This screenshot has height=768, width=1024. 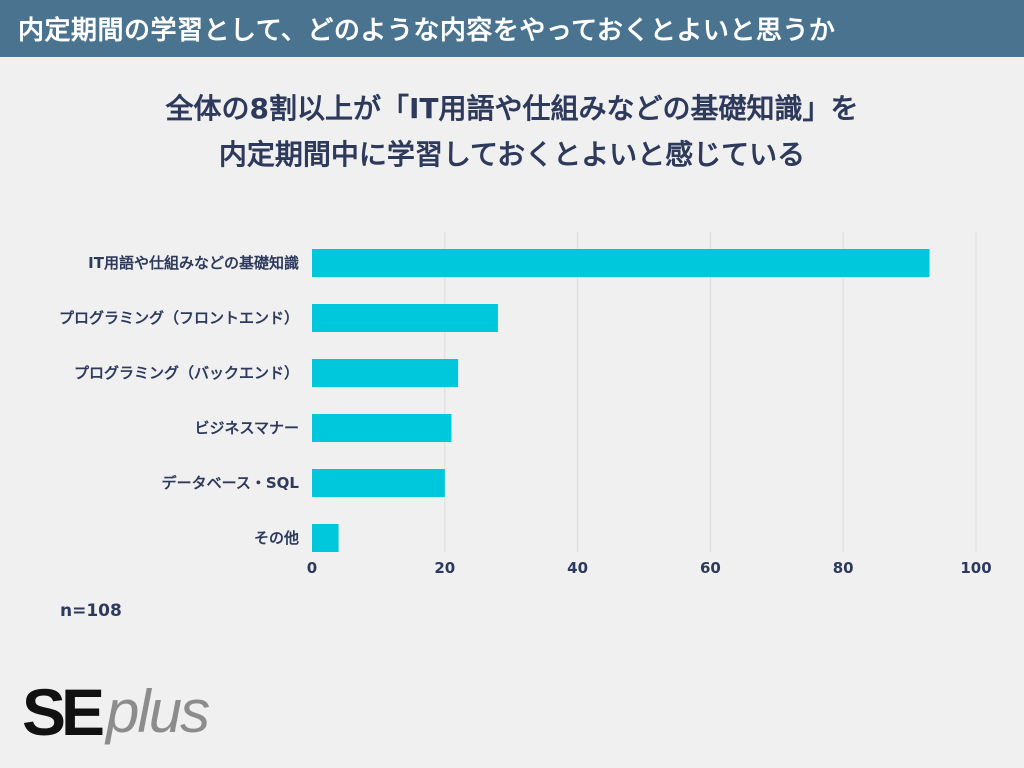 What do you see at coordinates (158, 711) in the screenshot?
I see `logo-plus-text: plus` at bounding box center [158, 711].